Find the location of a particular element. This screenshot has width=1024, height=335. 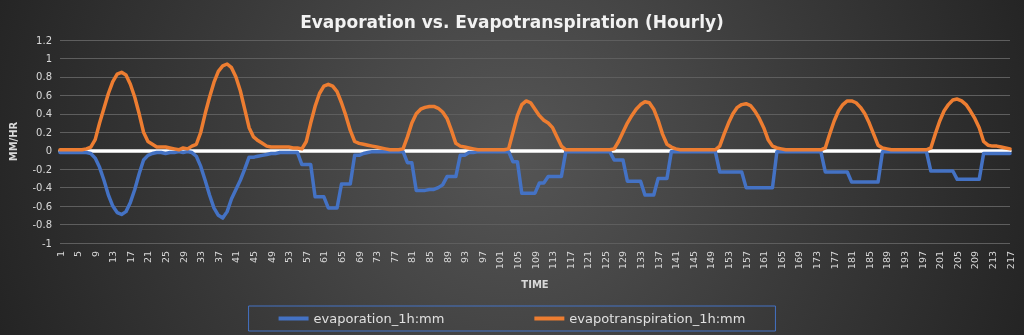

x-tick-label: 81 is located at coordinates (412, 257).